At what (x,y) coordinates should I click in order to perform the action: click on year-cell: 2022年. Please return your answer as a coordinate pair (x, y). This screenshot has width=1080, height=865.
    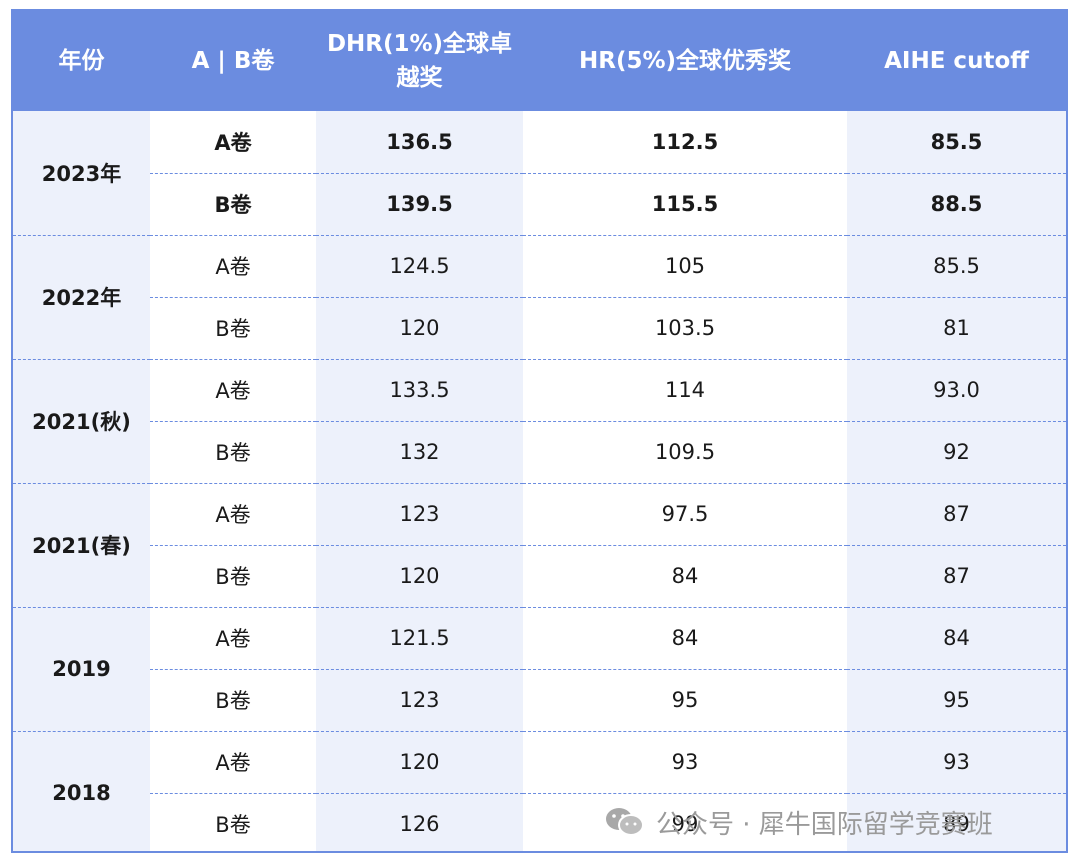
    Looking at the image, I should click on (81, 296).